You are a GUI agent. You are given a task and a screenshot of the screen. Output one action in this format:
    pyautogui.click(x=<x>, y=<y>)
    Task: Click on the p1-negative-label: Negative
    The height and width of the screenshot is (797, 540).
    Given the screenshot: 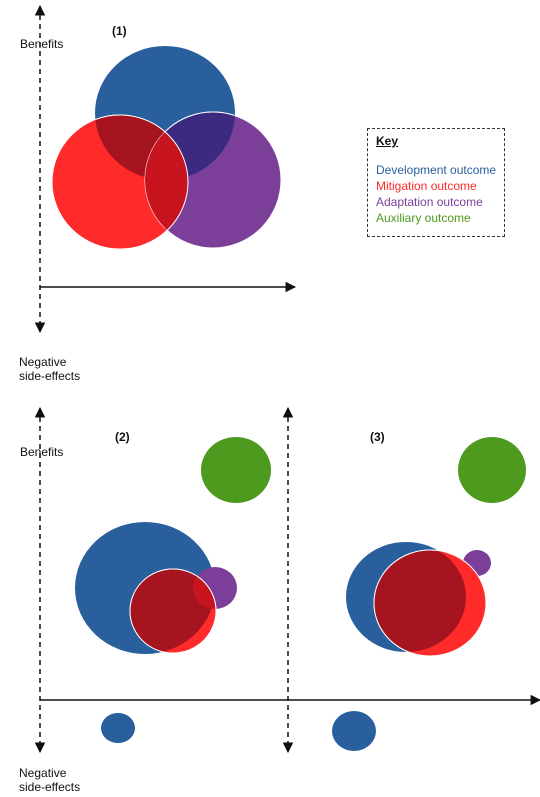 What is the action you would take?
    pyautogui.click(x=43, y=362)
    